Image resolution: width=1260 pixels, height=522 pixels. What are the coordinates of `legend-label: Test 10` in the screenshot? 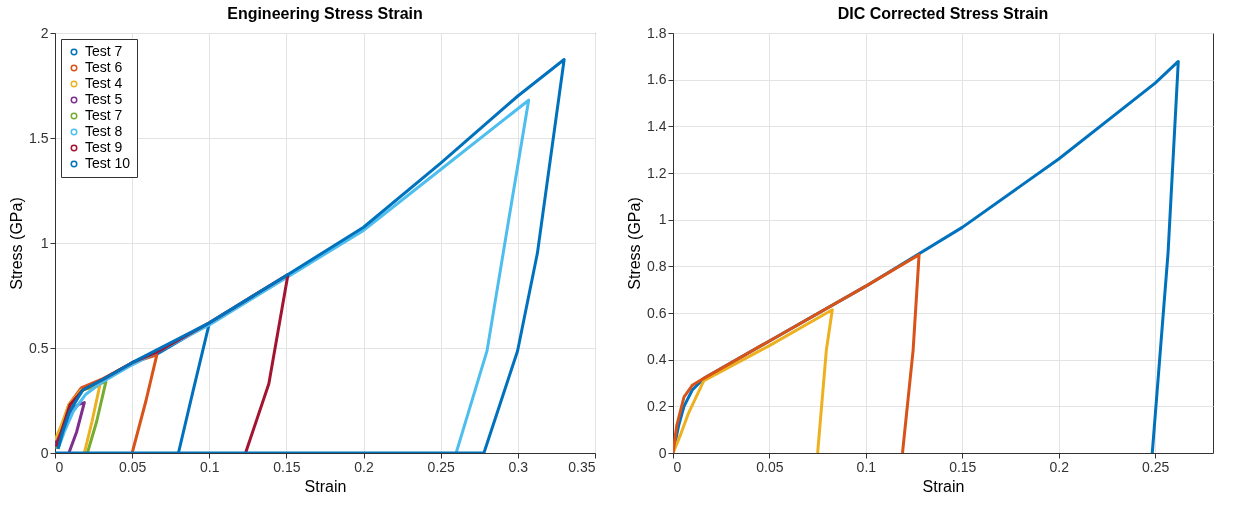 It's located at (108, 163).